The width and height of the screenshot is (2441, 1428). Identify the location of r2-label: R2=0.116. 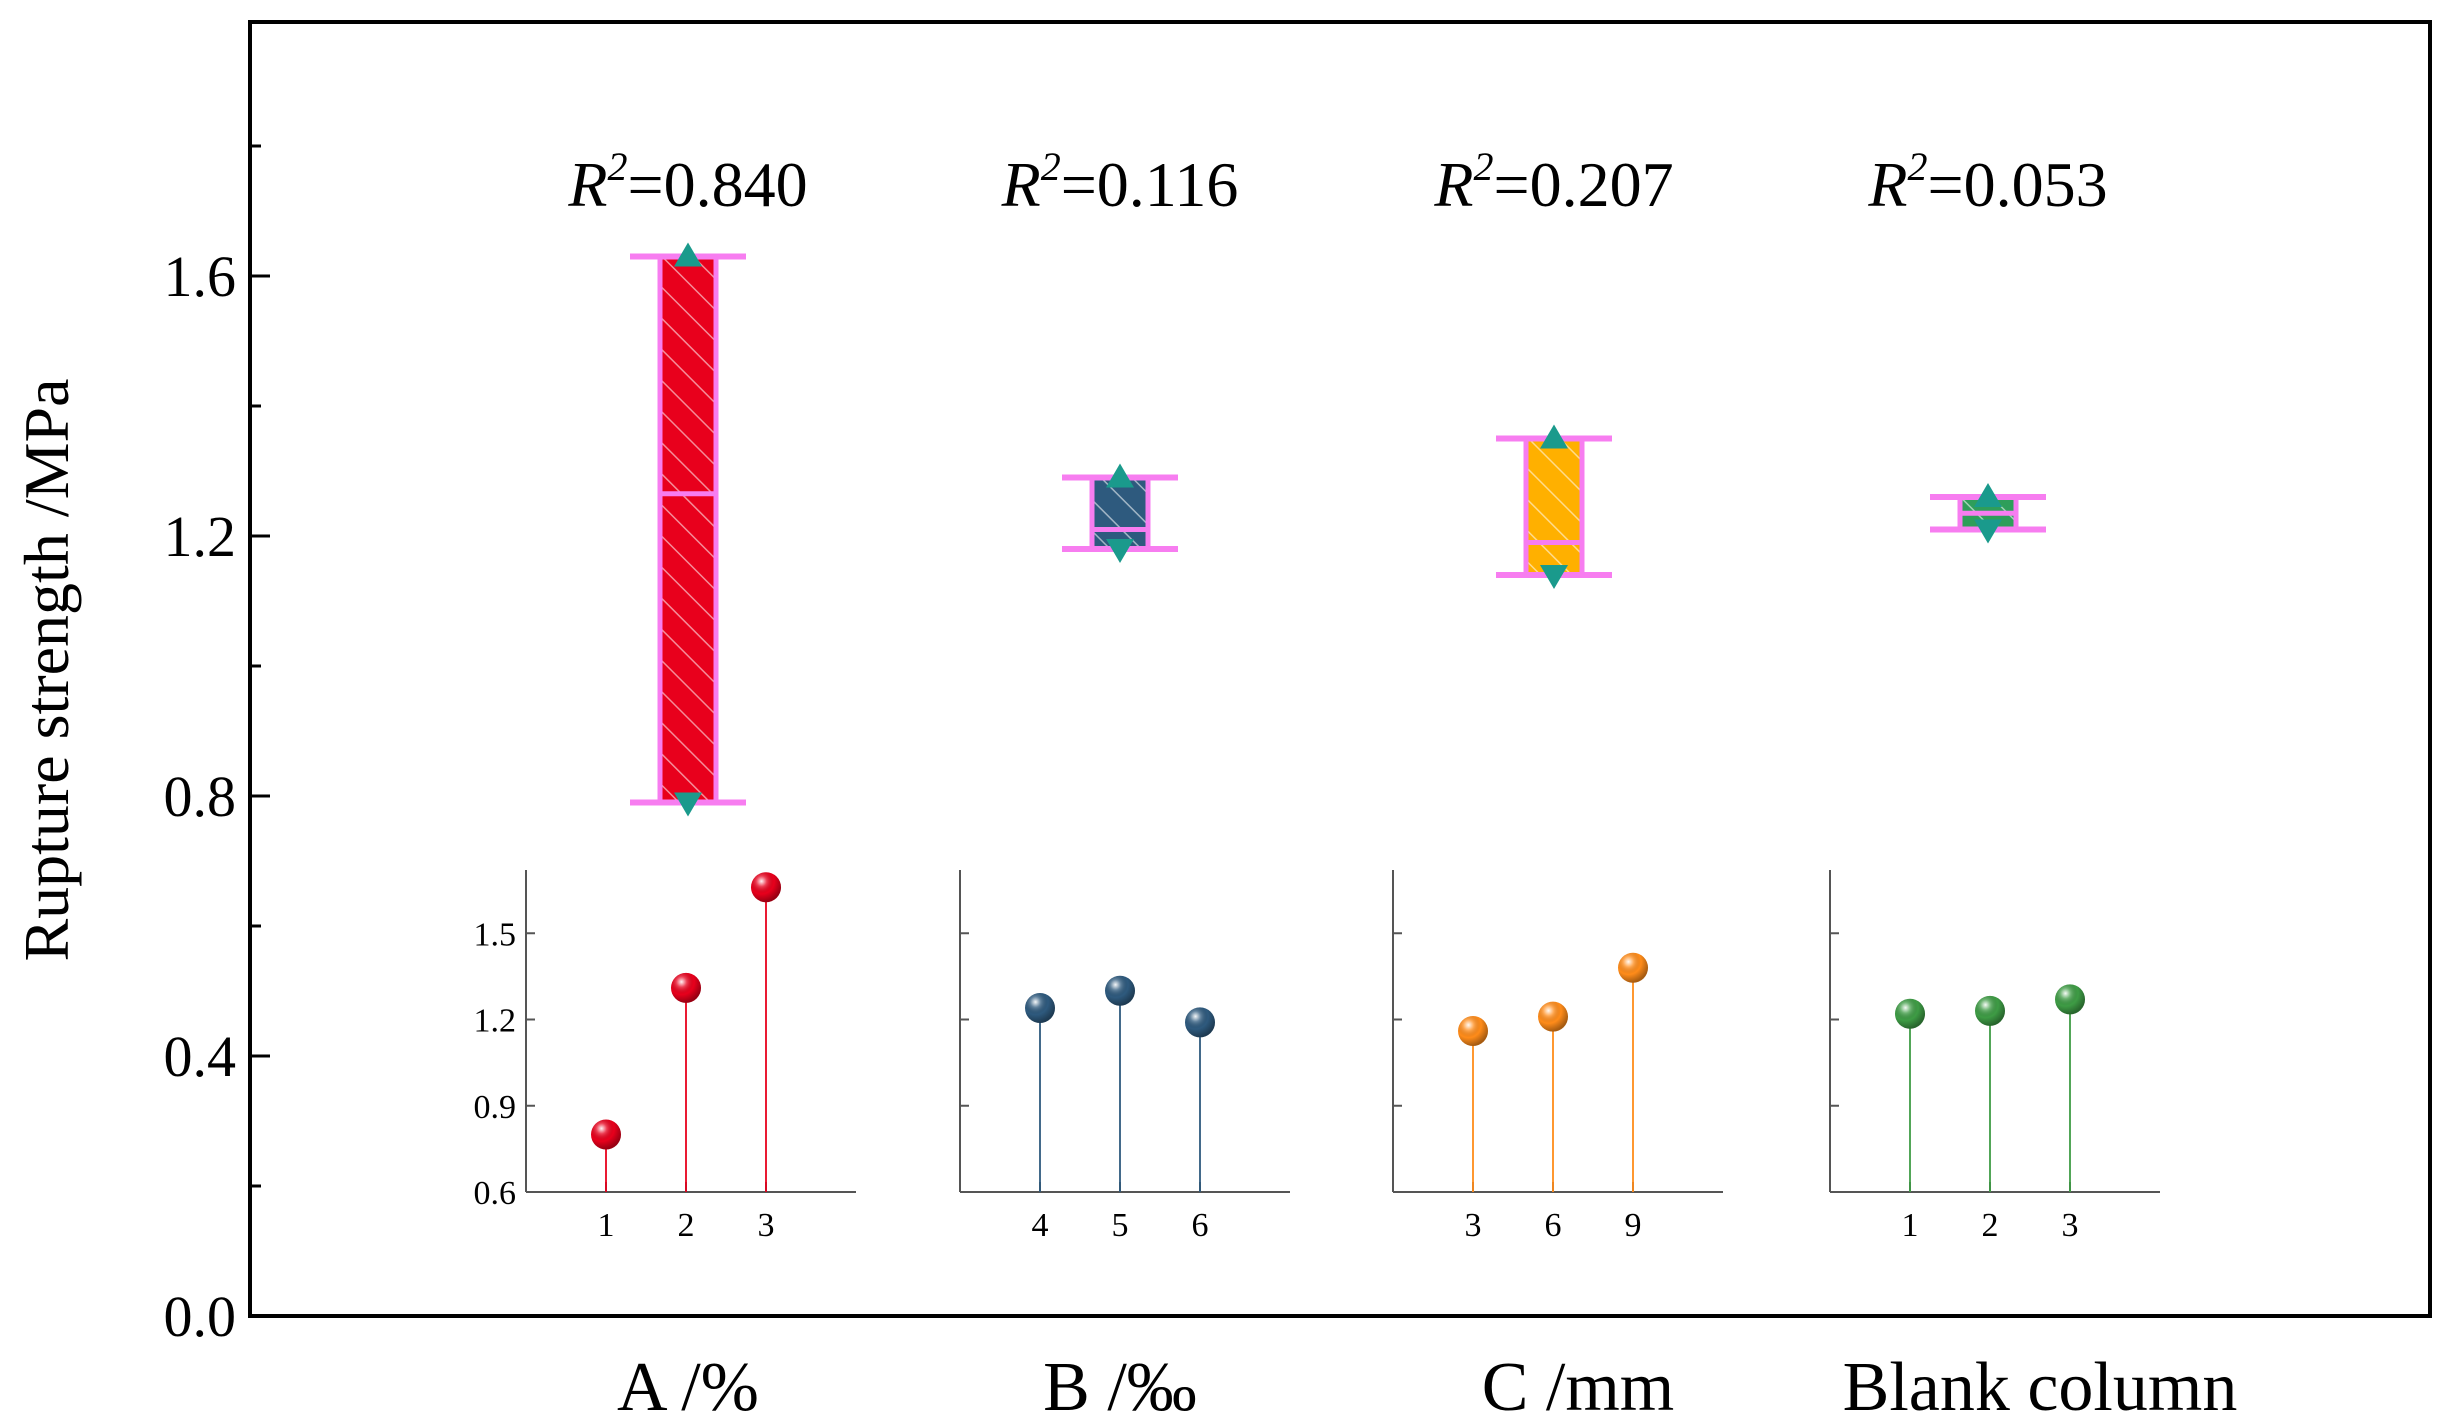
(1120, 182).